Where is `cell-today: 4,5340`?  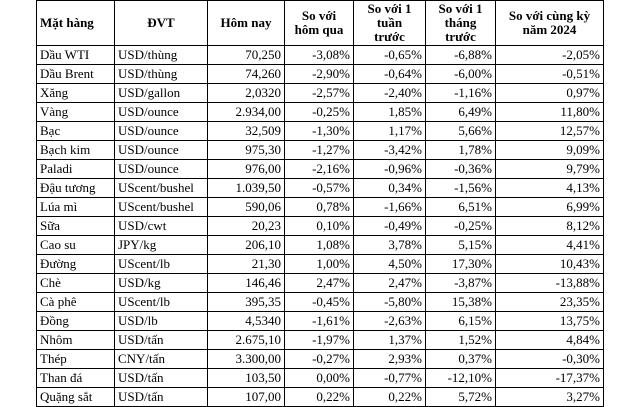 cell-today: 4,5340 is located at coordinates (246, 321).